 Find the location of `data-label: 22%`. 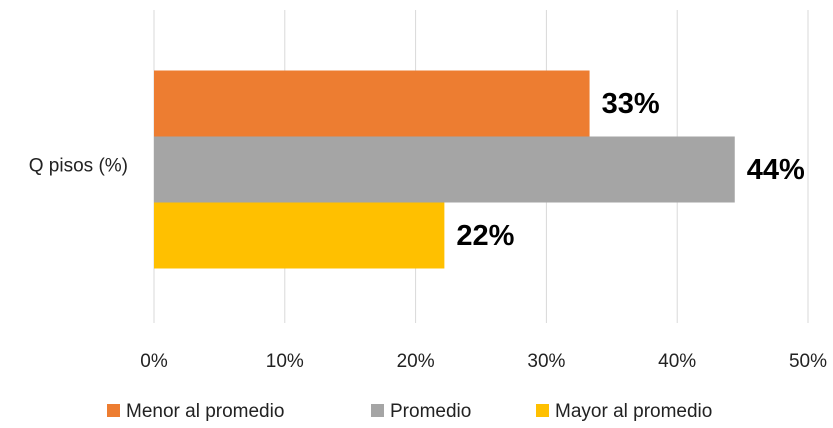

data-label: 22% is located at coordinates (485, 236).